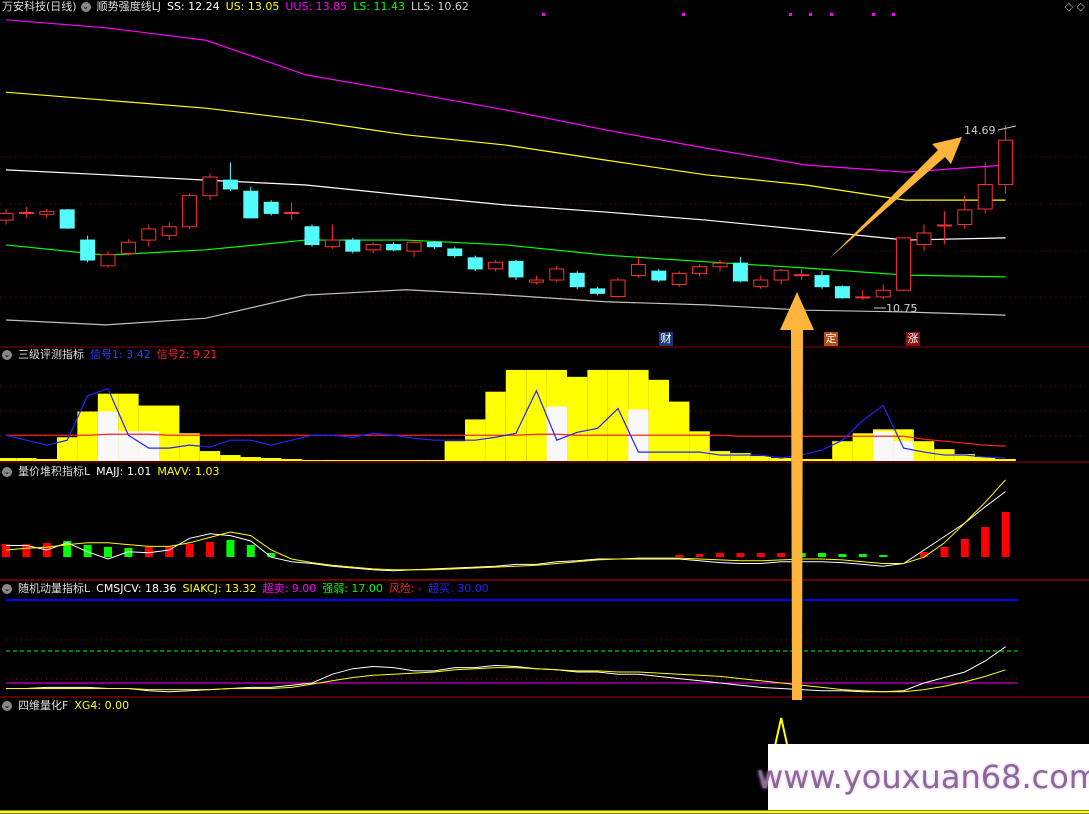  I want to click on marker-zhang: 涨, so click(913, 339).